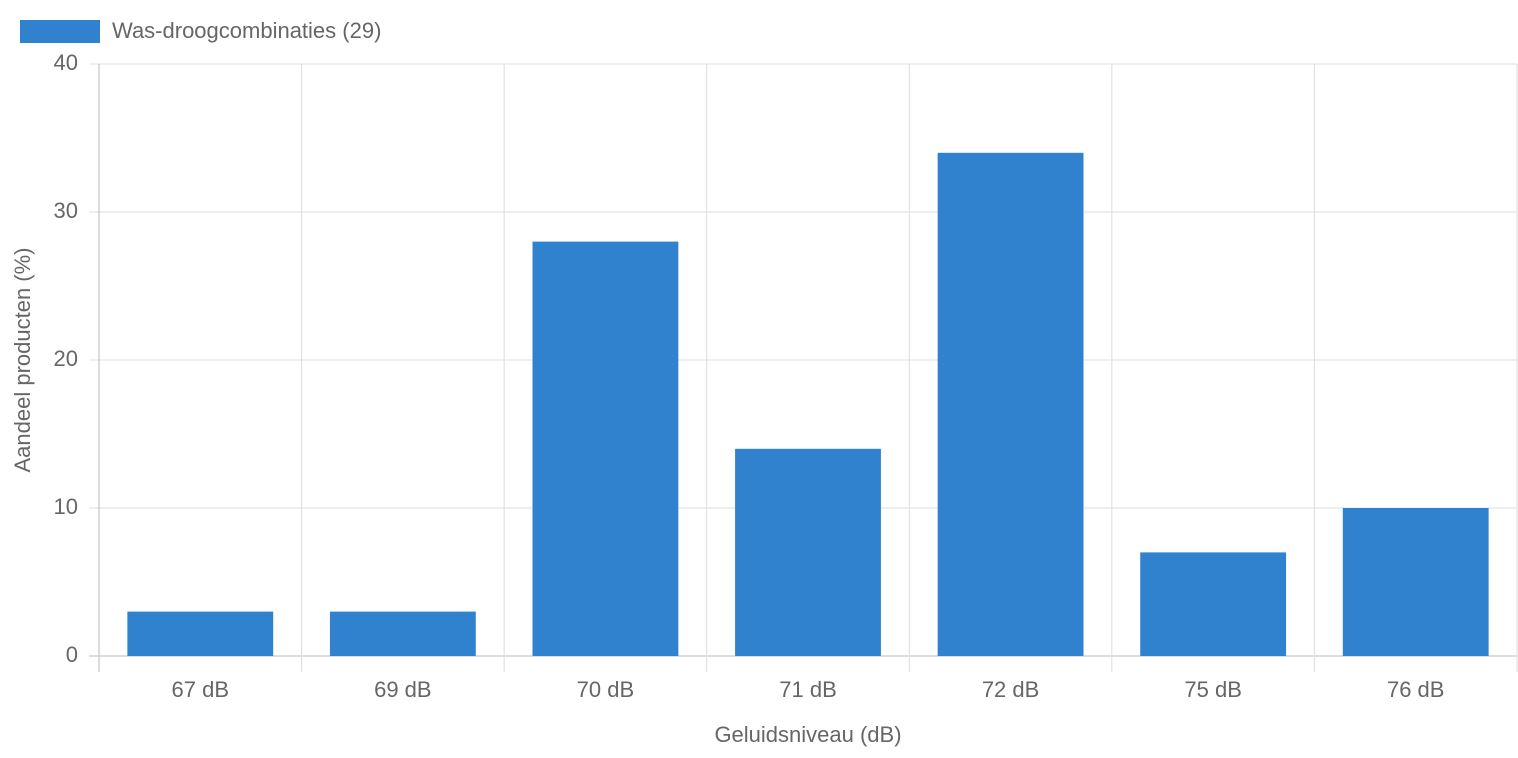 This screenshot has height=758, width=1518. Describe the element at coordinates (66, 506) in the screenshot. I see `y-tick-label: 10` at that location.